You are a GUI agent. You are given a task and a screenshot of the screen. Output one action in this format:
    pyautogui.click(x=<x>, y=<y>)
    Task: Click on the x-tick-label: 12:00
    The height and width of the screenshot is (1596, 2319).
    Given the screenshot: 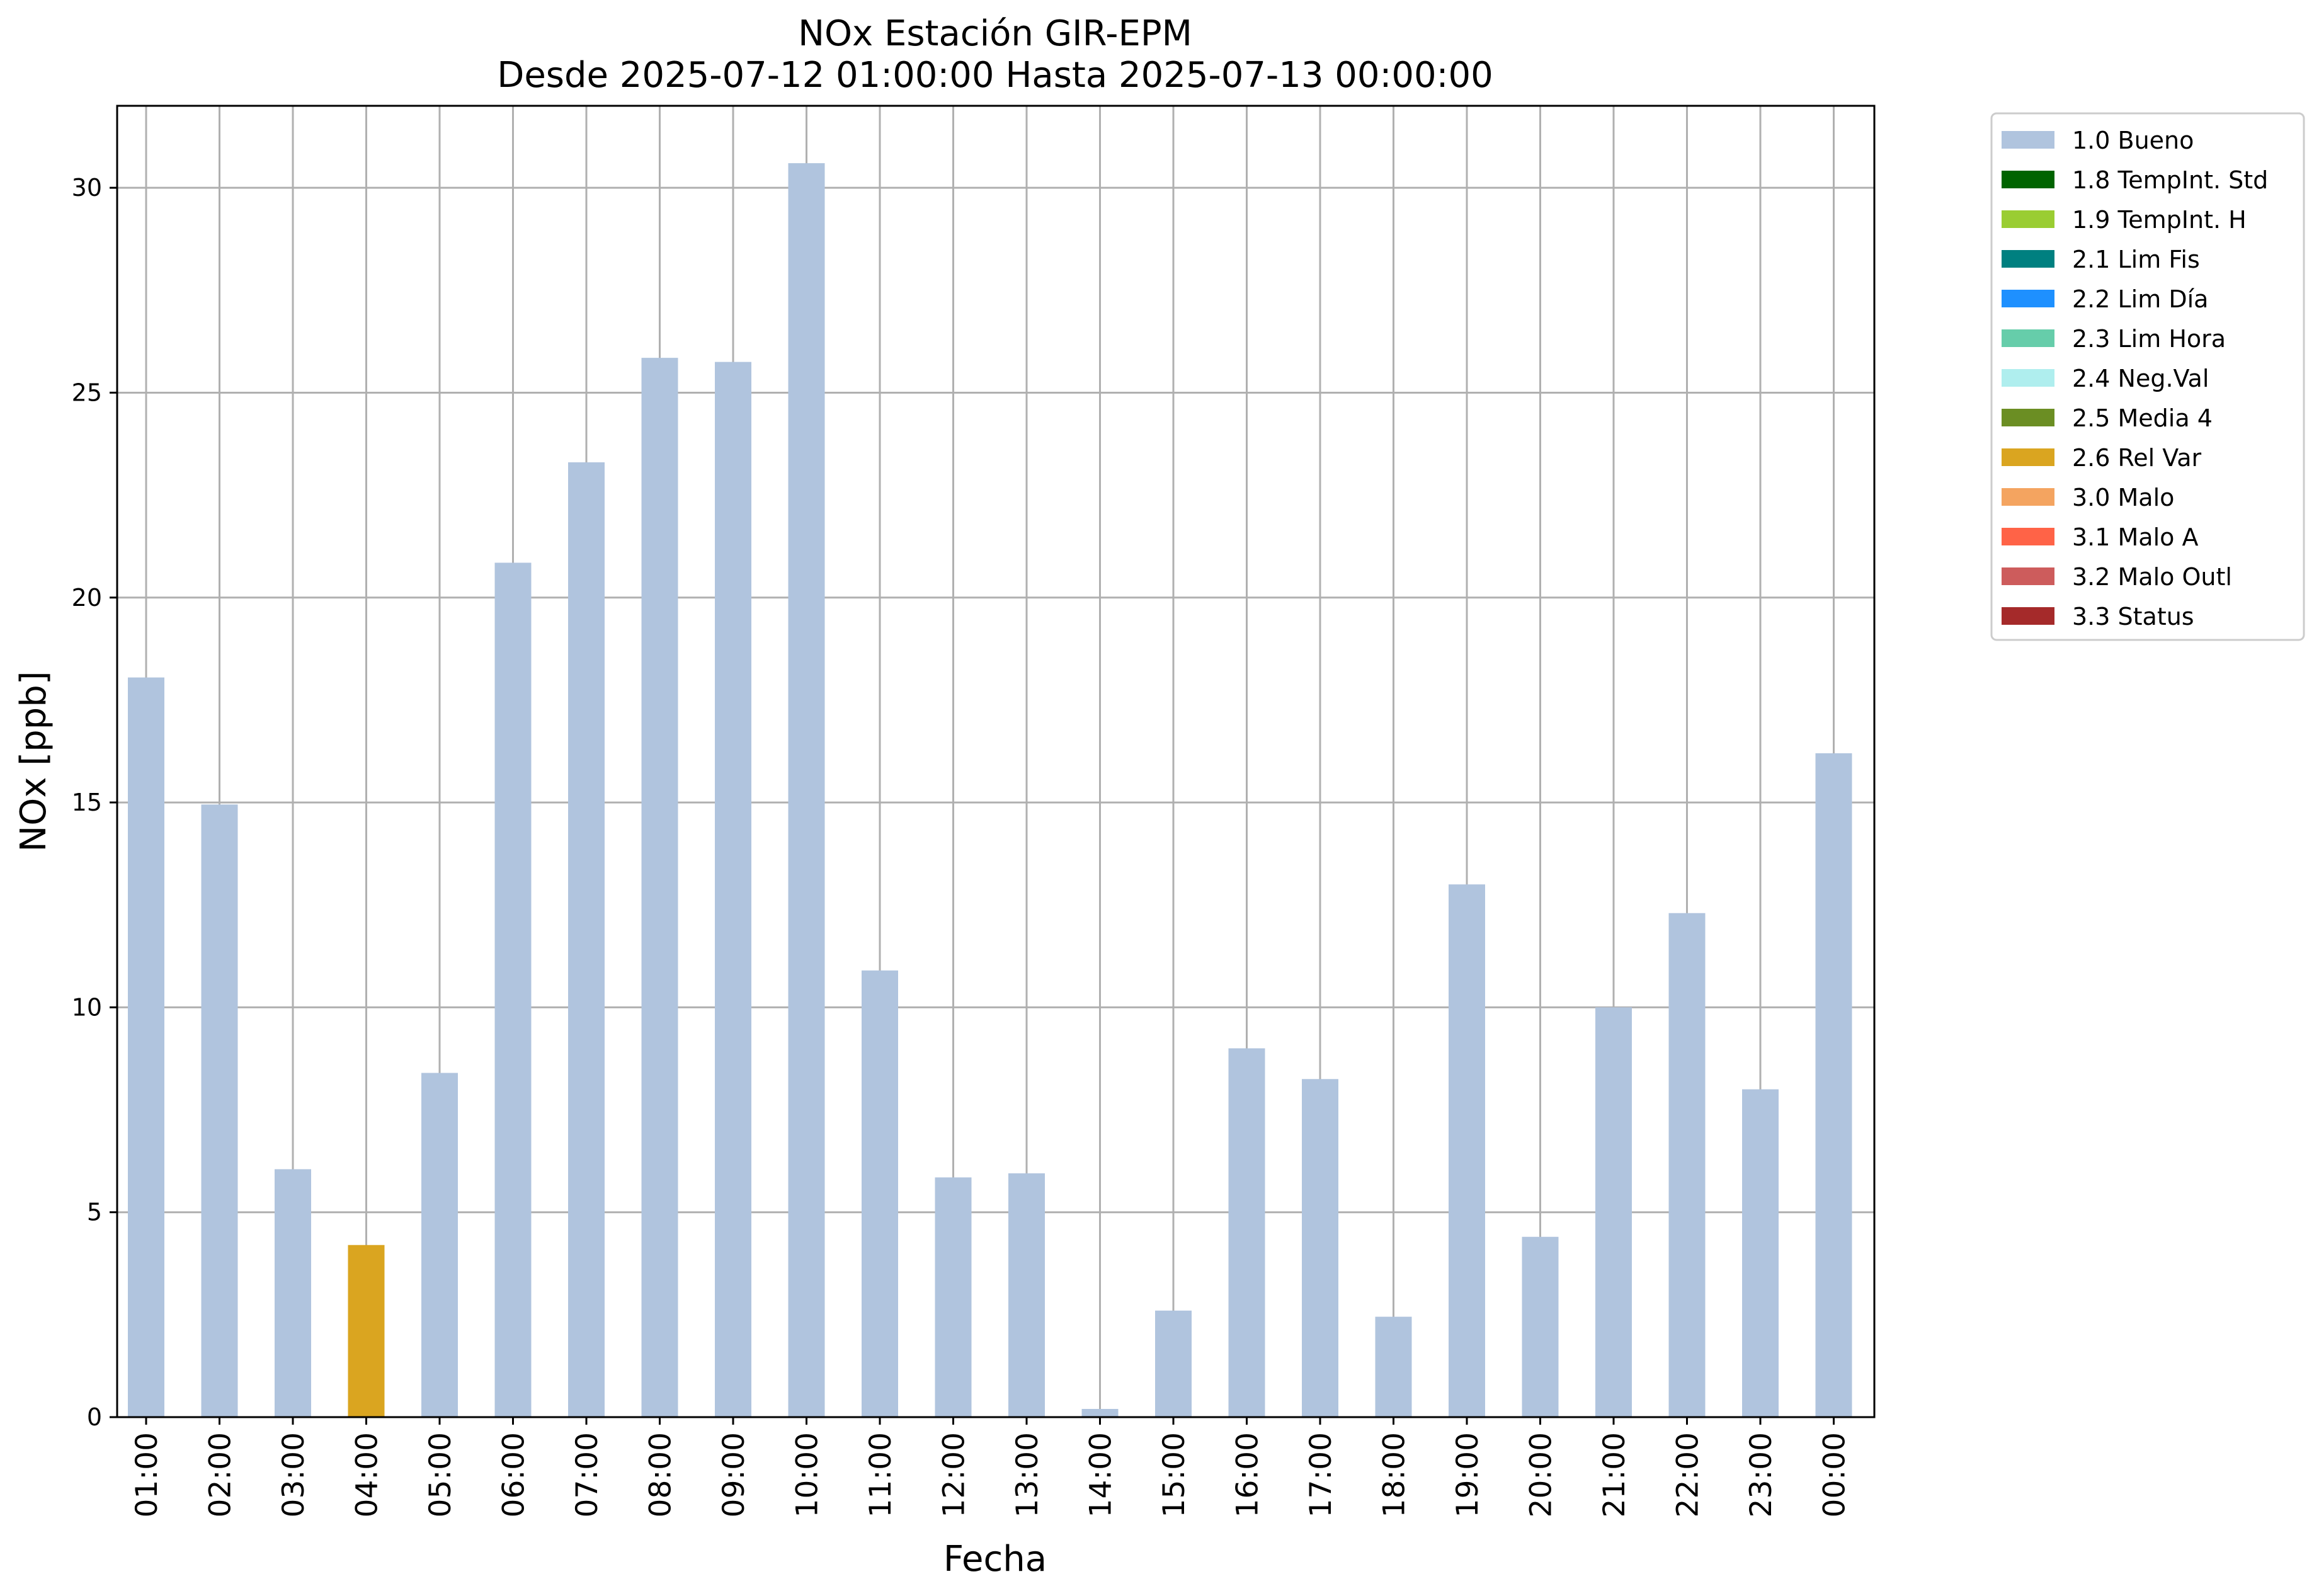 What is the action you would take?
    pyautogui.click(x=954, y=1474)
    